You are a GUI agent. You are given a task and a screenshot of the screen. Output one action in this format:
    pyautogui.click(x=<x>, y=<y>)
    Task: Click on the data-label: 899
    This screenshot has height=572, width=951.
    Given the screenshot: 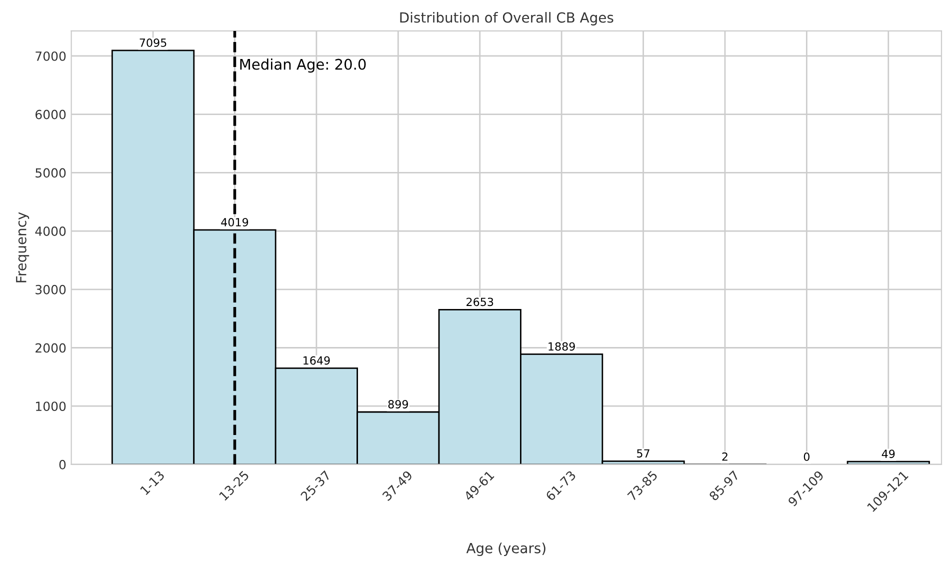 What is the action you would take?
    pyautogui.click(x=398, y=404)
    